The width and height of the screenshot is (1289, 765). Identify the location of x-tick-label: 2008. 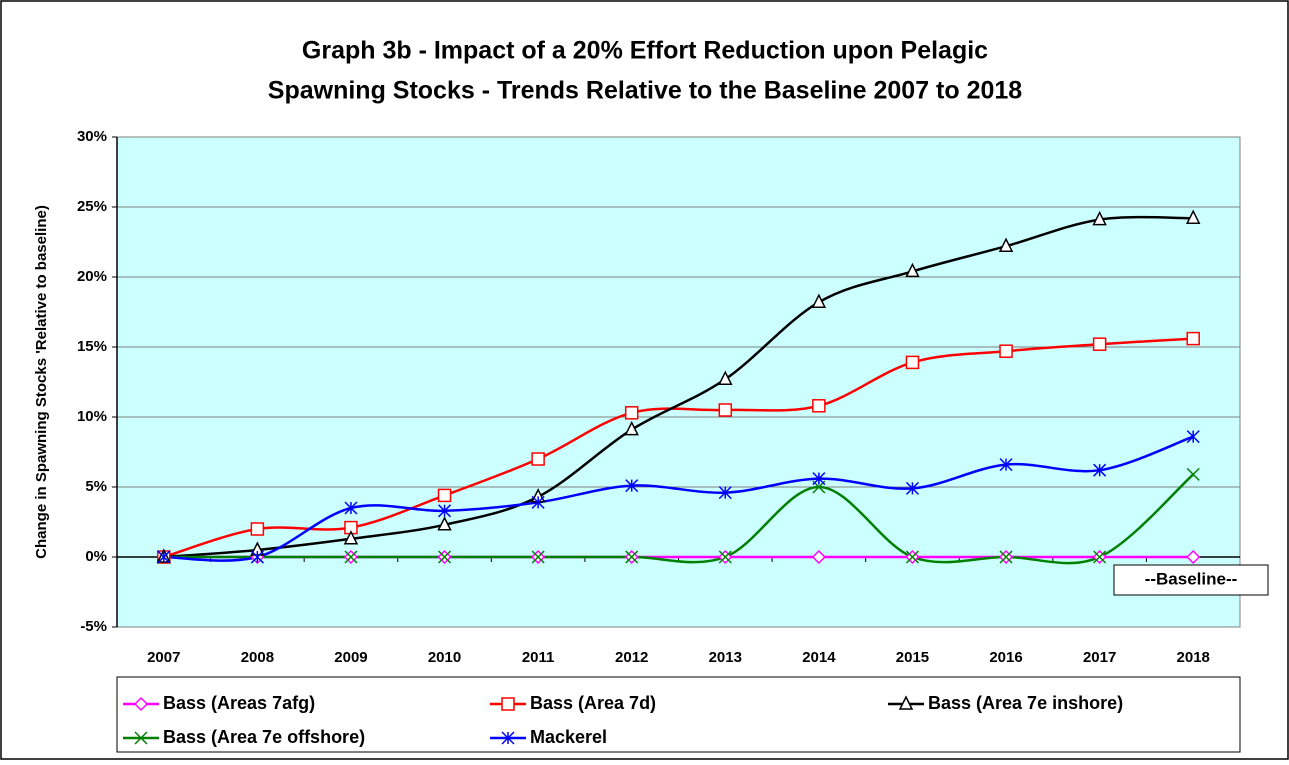
(257, 657).